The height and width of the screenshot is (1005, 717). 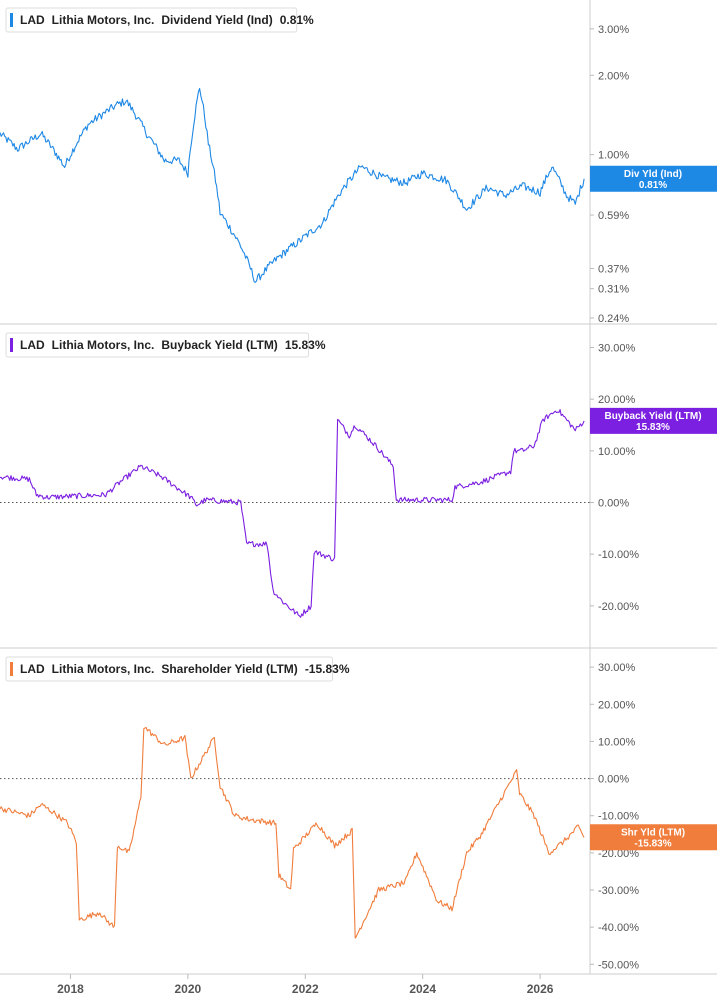 I want to click on value-flag-value: 15.83%, so click(x=653, y=427).